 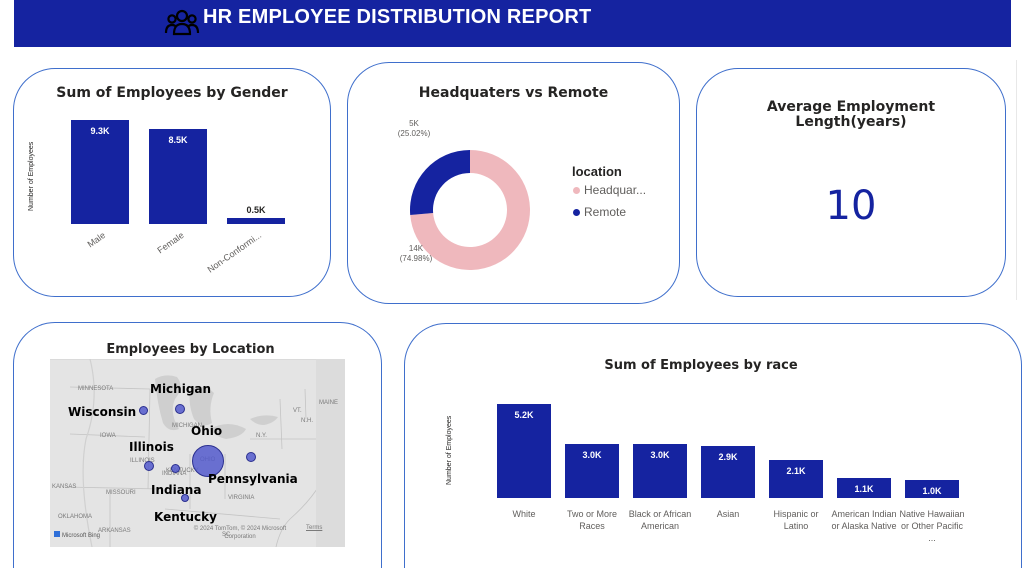 I want to click on map-base-label: OKLAHOMA, so click(x=75, y=517).